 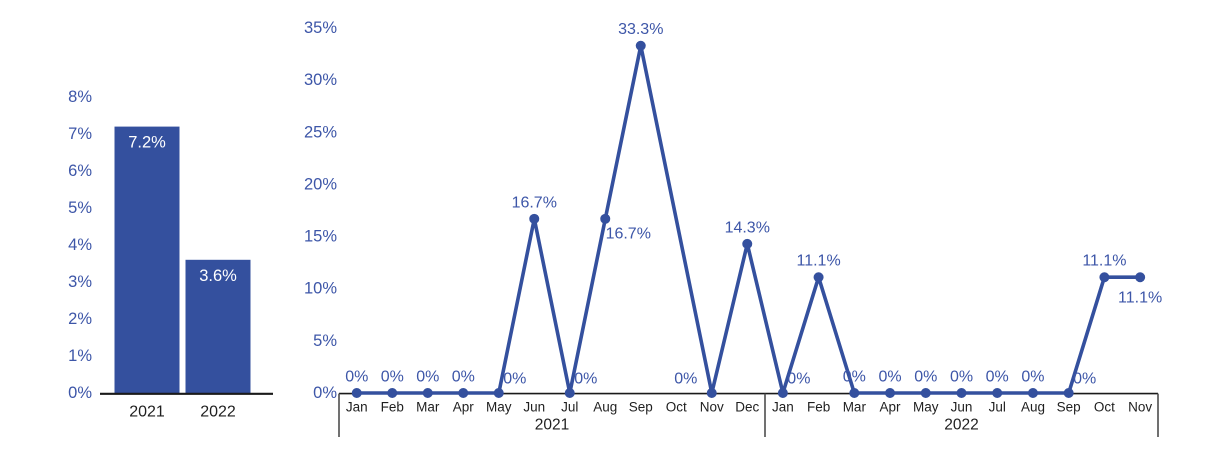 I want to click on line-group-year-label: 2022, so click(x=961, y=425).